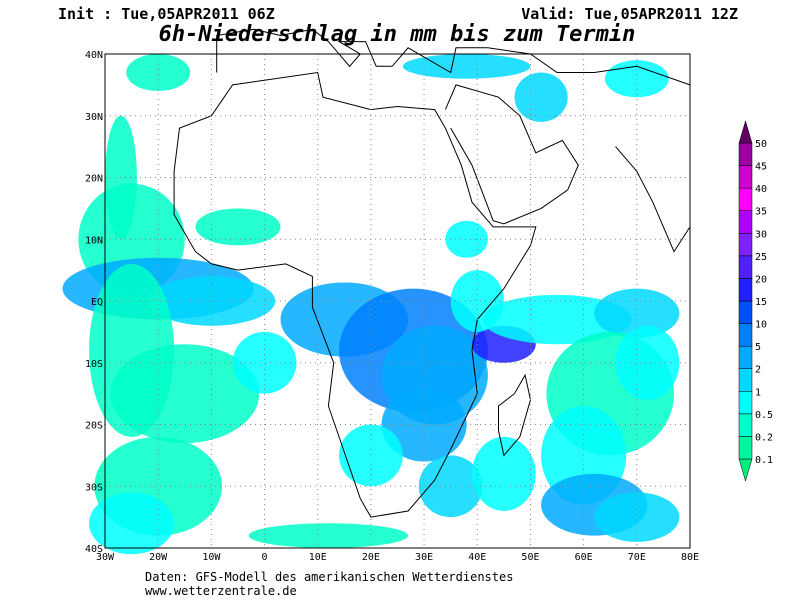  I want to click on valid-time: Valid: Tue,05APR2011 12Z, so click(629, 14).